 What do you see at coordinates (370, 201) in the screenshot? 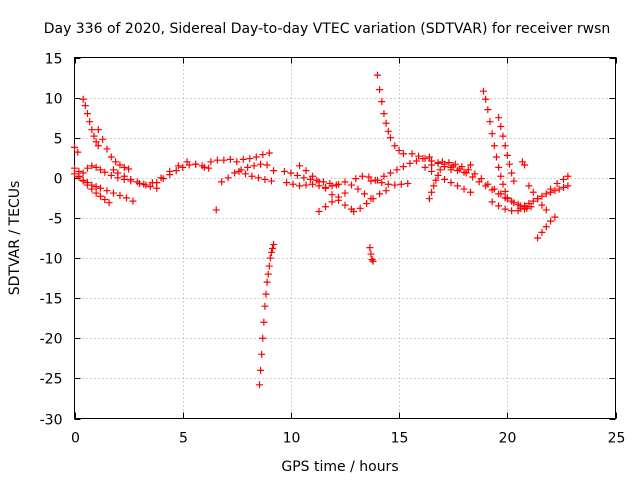
I see `series-s19` at bounding box center [370, 201].